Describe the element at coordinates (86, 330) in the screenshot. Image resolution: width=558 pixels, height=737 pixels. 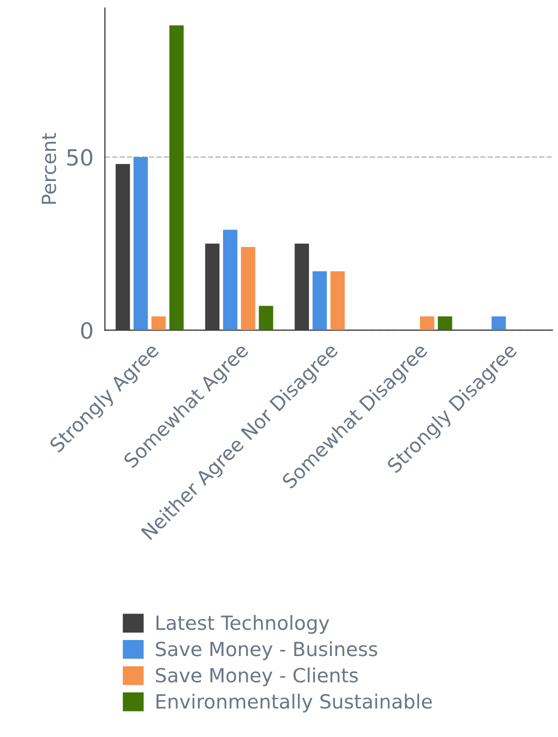
I see `y-tick-label: 0` at that location.